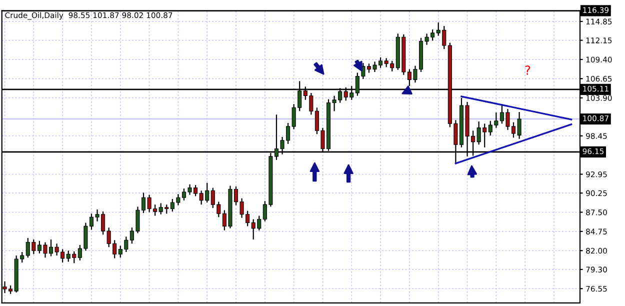  What do you see at coordinates (527, 70) in the screenshot?
I see `annotation: ?` at bounding box center [527, 70].